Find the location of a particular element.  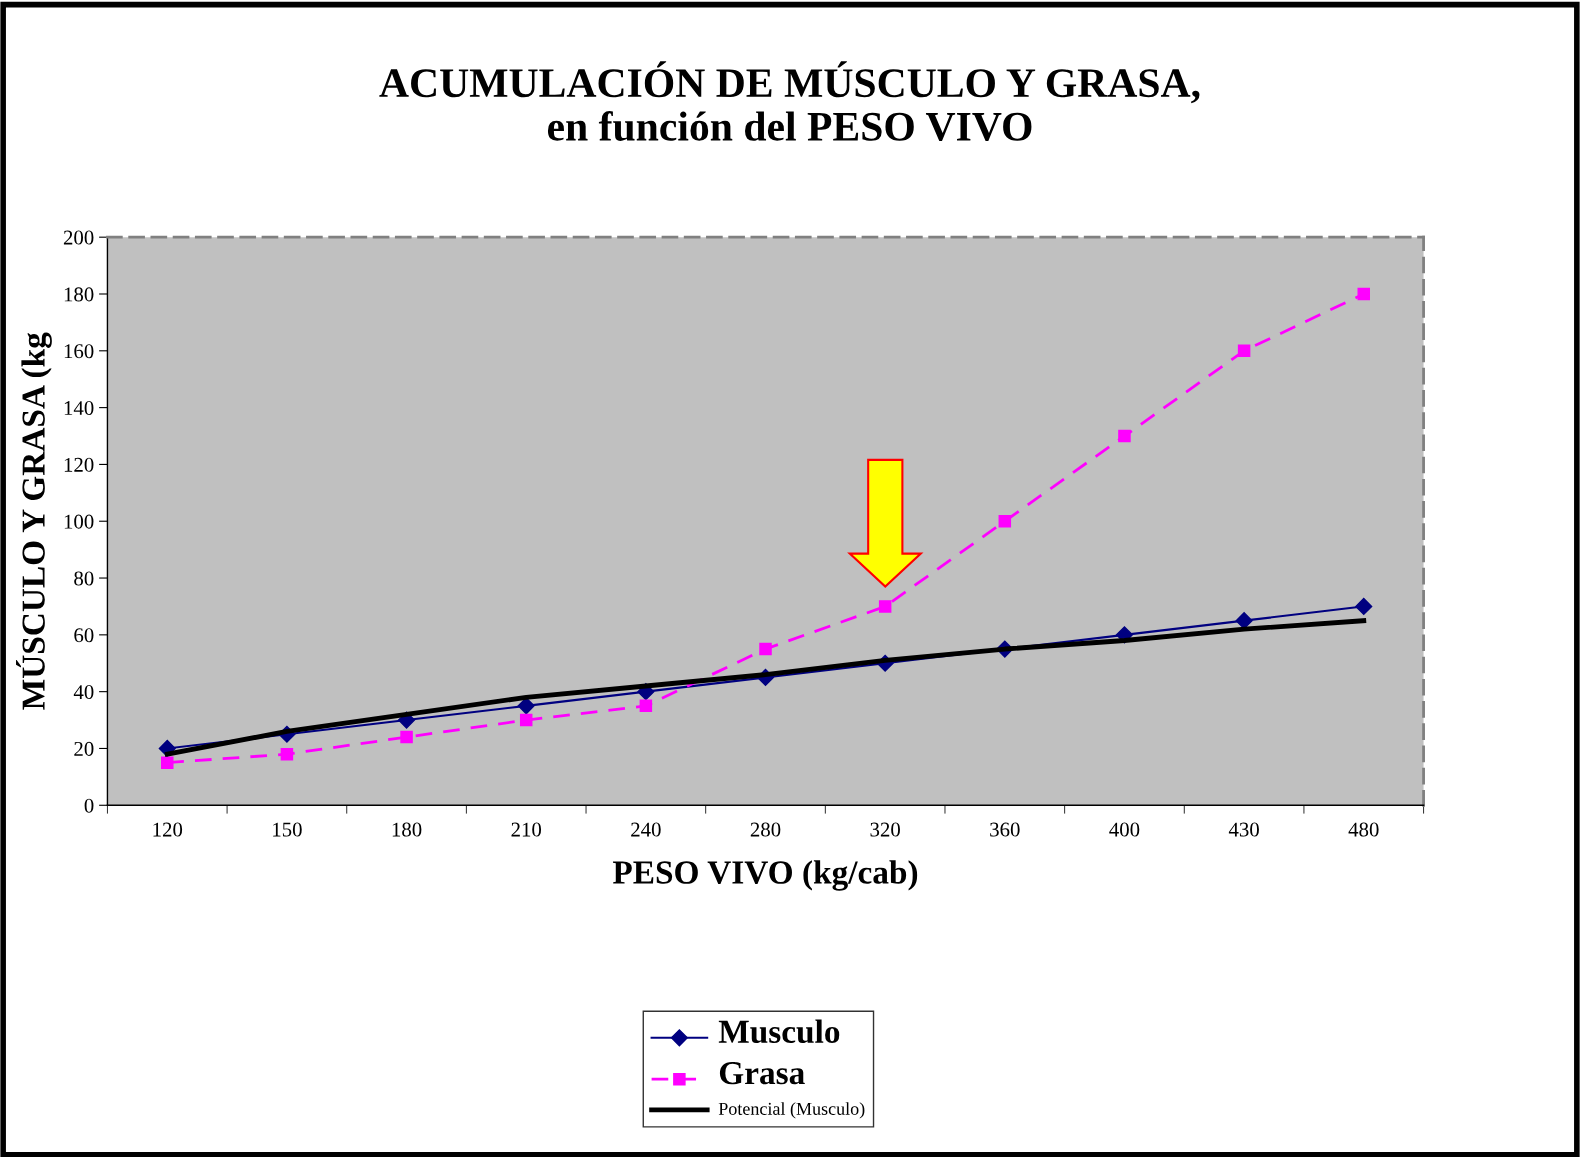

x-tick-label: 150 is located at coordinates (287, 829).